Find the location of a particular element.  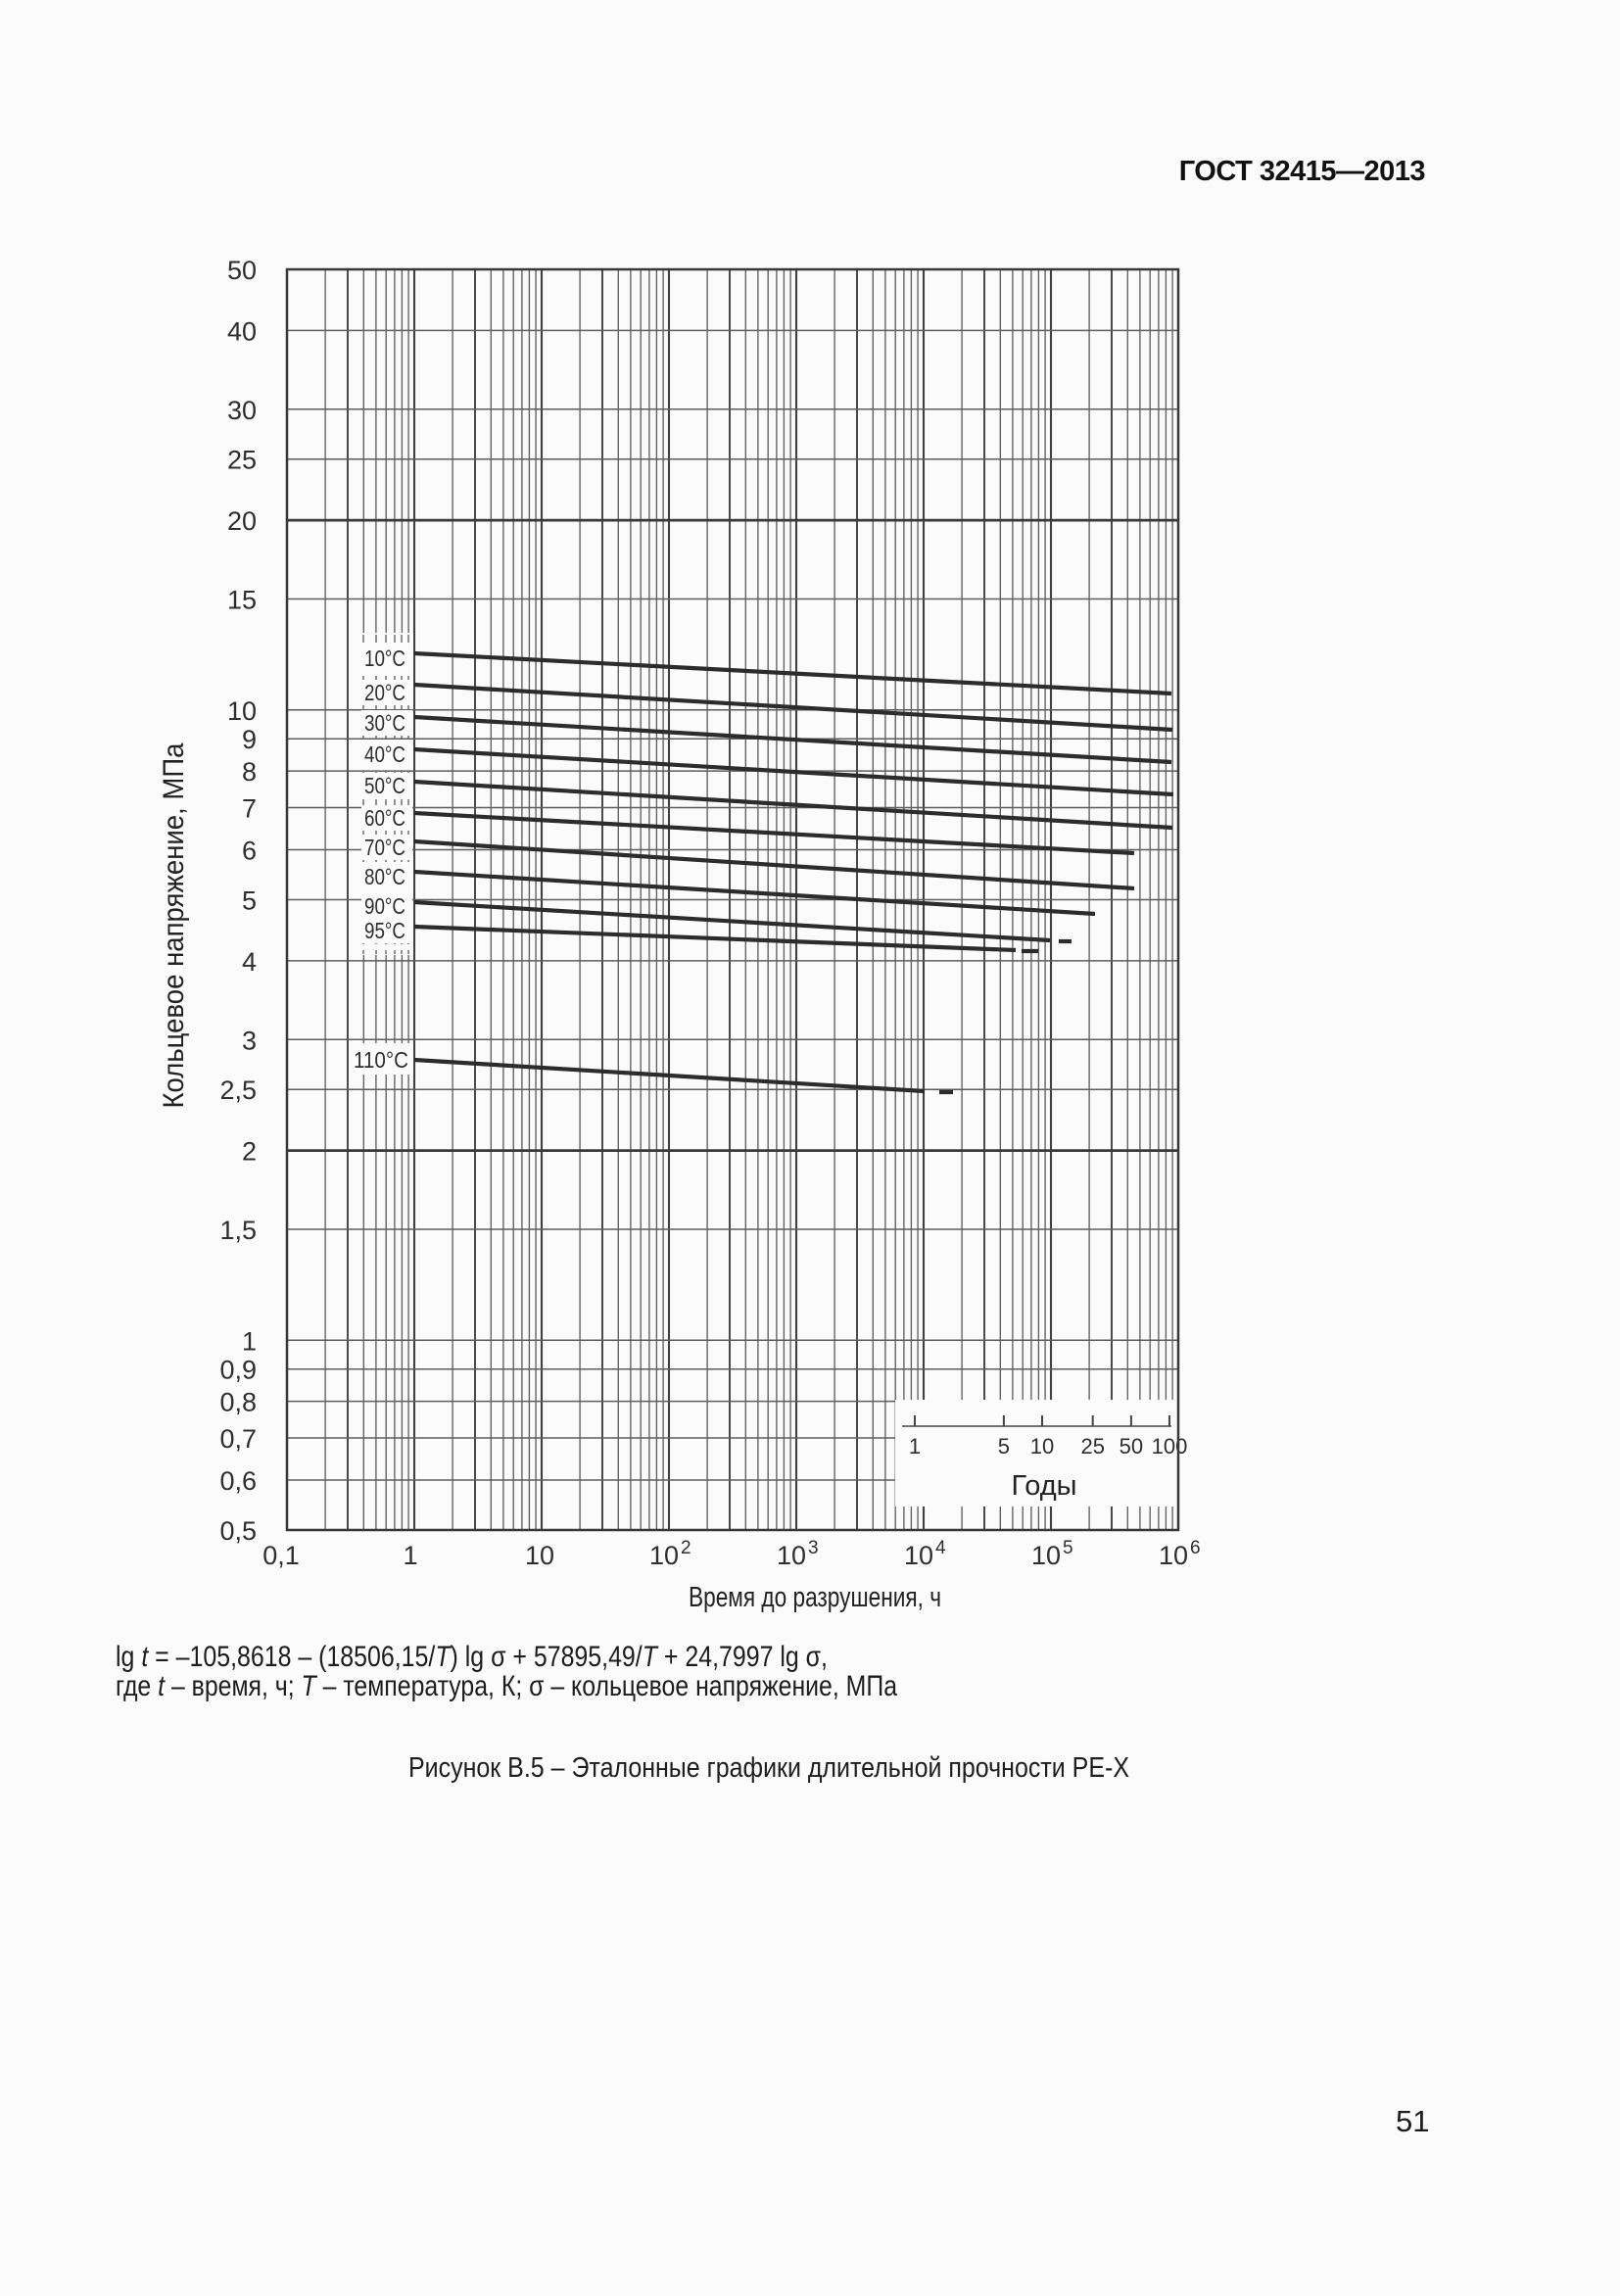

svg-text: 70°C is located at coordinates (384, 848).